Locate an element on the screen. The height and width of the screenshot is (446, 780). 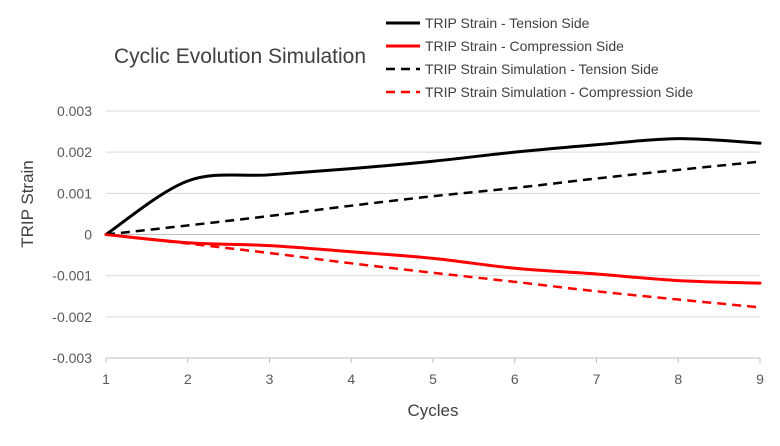
x-tick-label: 1 is located at coordinates (106, 379).